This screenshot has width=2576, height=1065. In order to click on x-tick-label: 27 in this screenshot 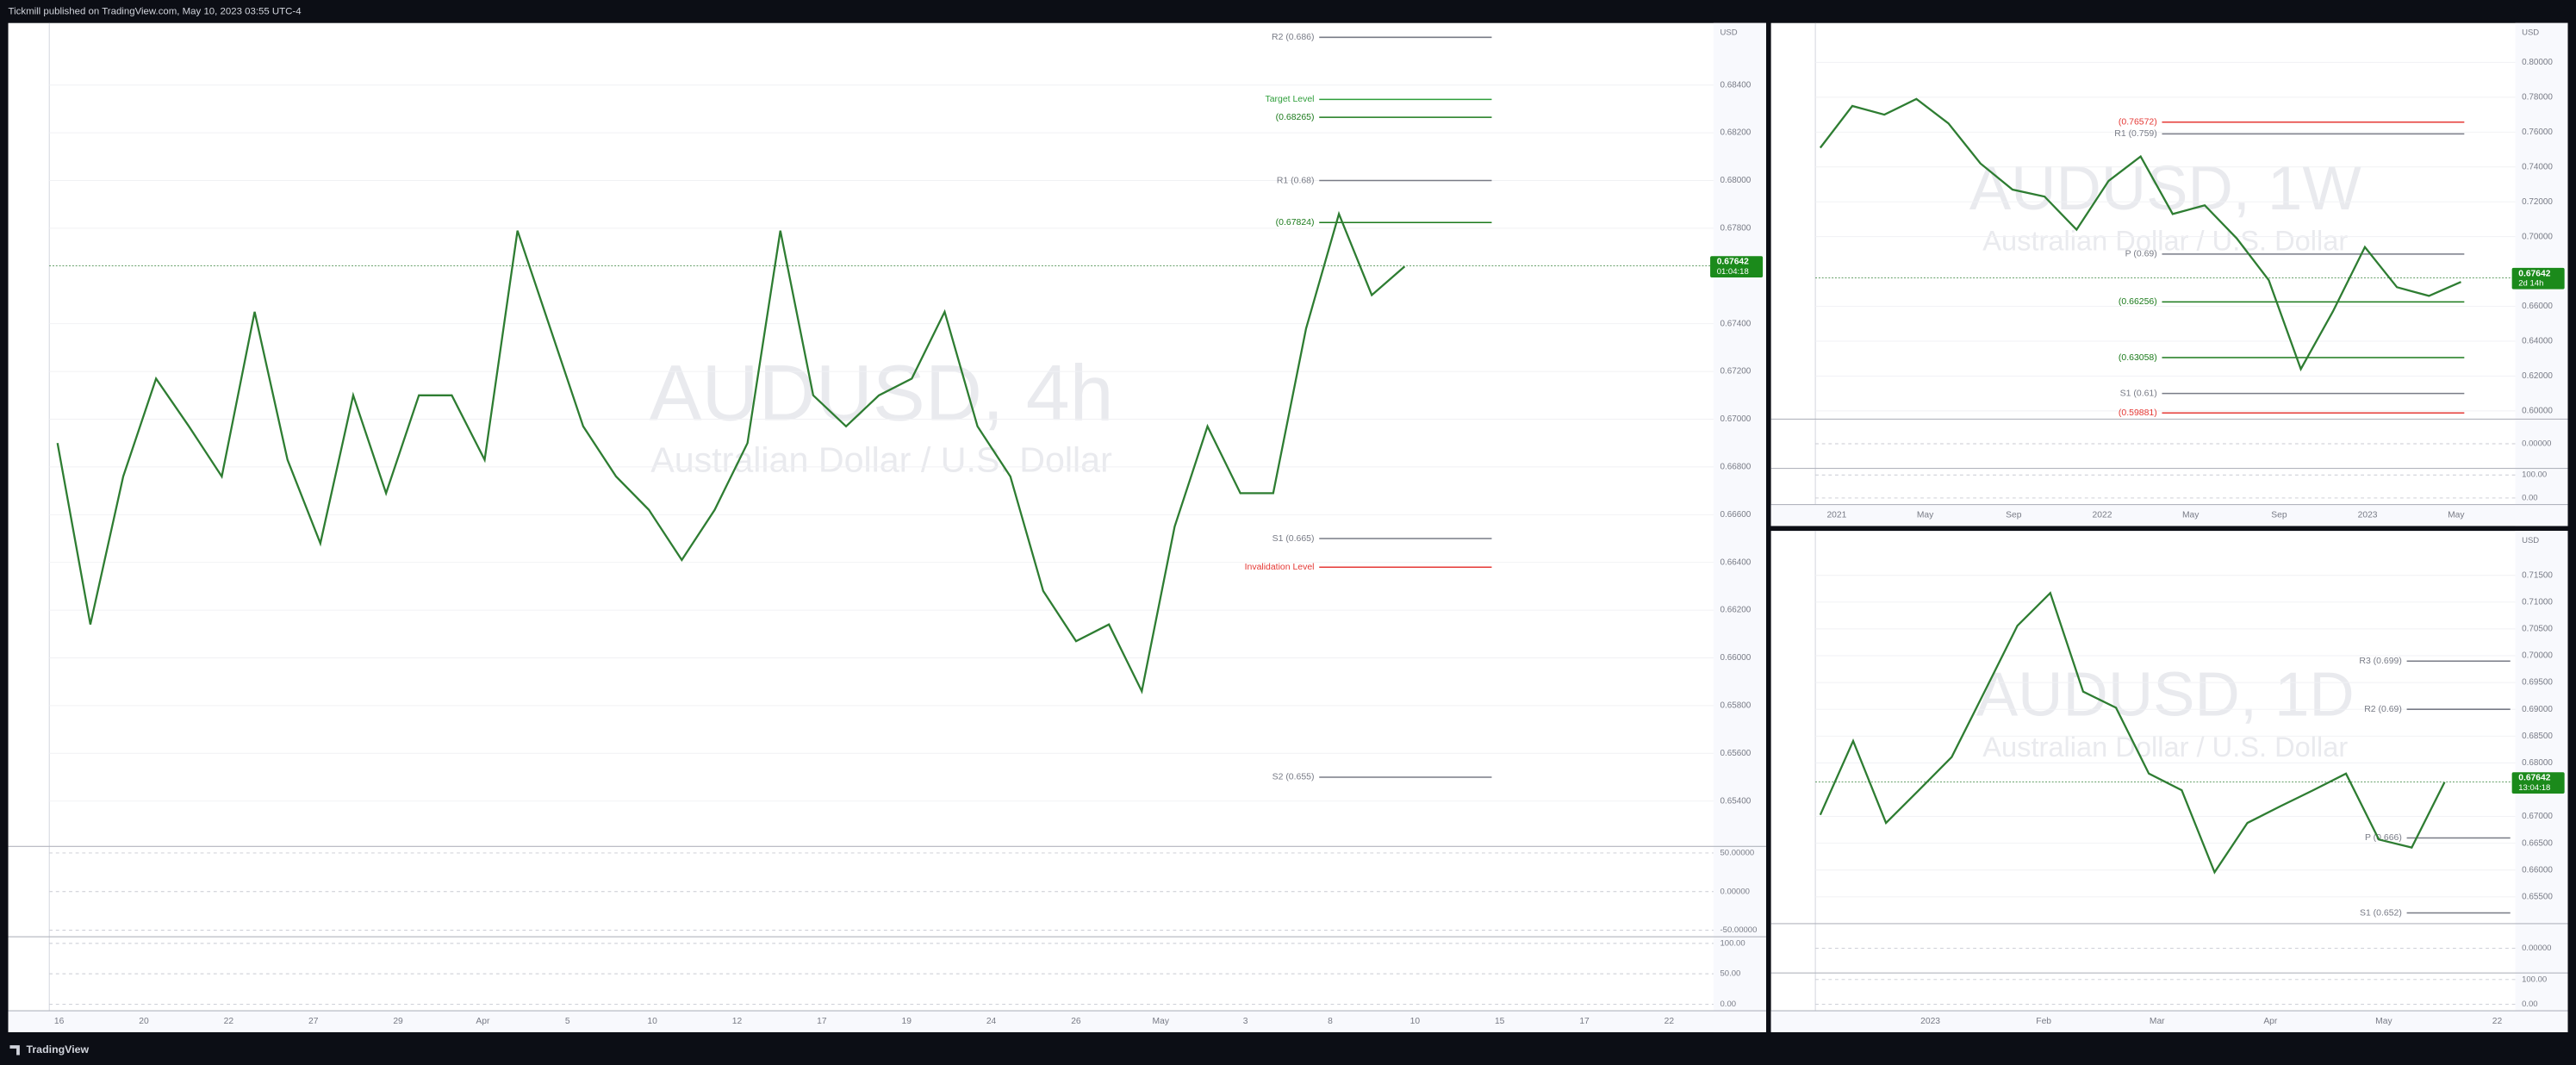, I will do `click(314, 1021)`.